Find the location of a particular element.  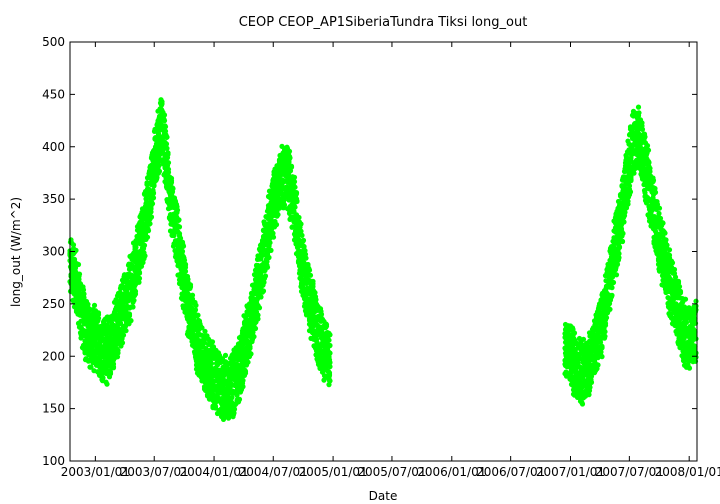

x-tick-label: 2003/07/01 is located at coordinates (154, 472).